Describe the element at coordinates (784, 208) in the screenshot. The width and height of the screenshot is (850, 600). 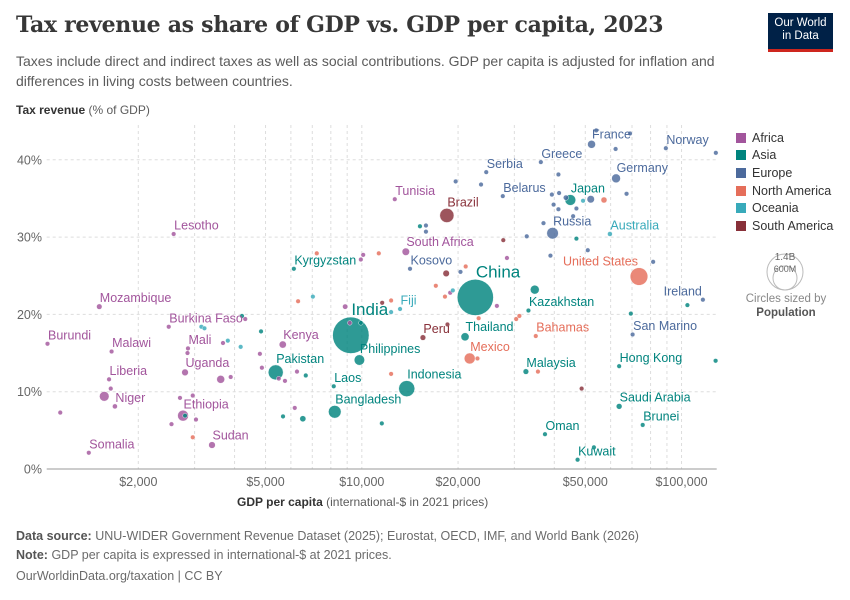
I see `legend-item: Oceania` at that location.